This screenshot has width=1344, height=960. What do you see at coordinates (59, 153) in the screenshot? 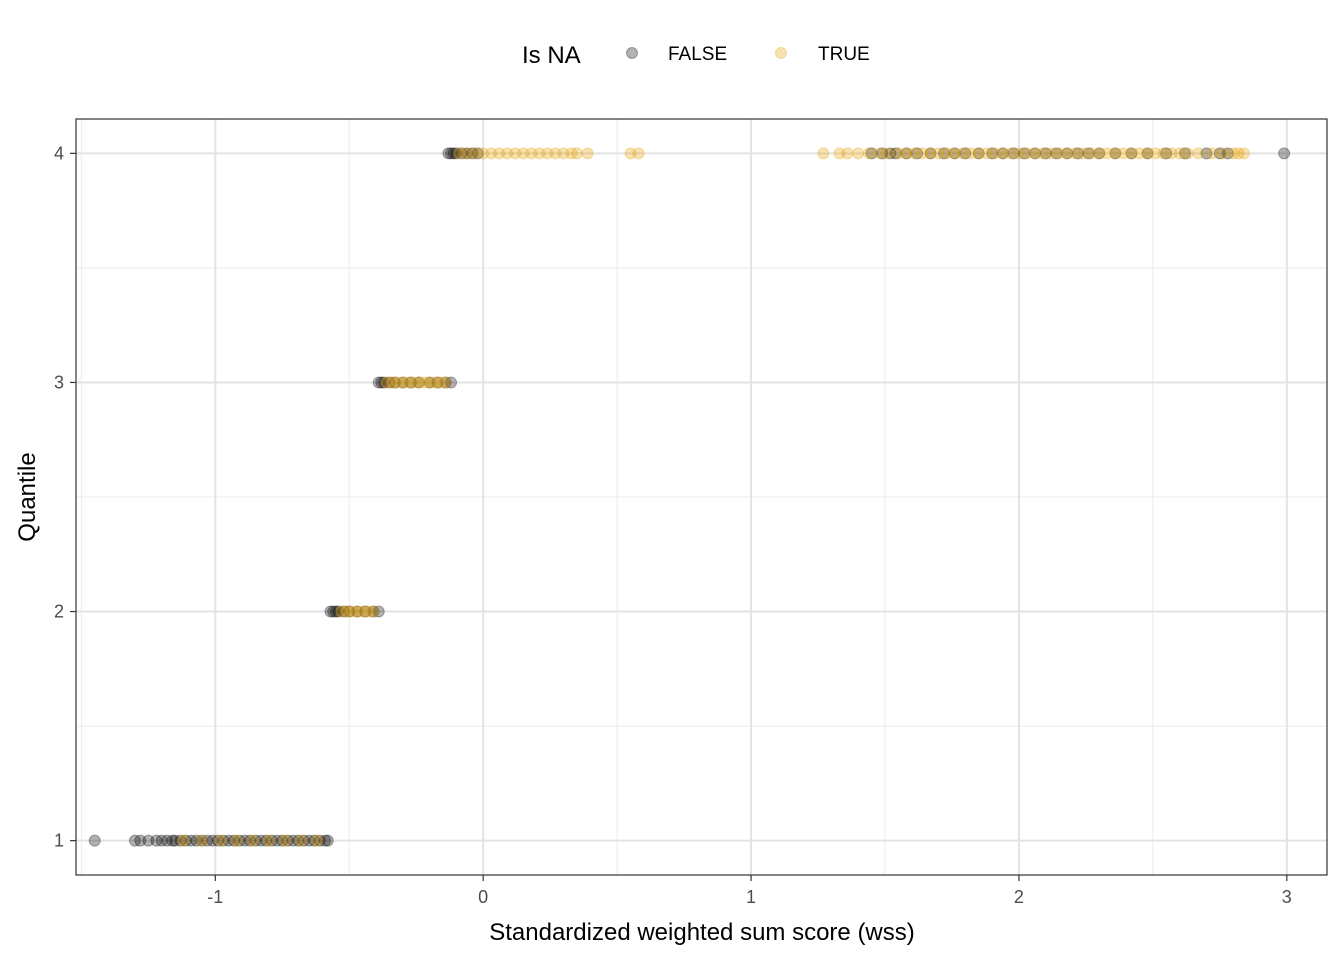
I see `y-tick-label: 4` at bounding box center [59, 153].